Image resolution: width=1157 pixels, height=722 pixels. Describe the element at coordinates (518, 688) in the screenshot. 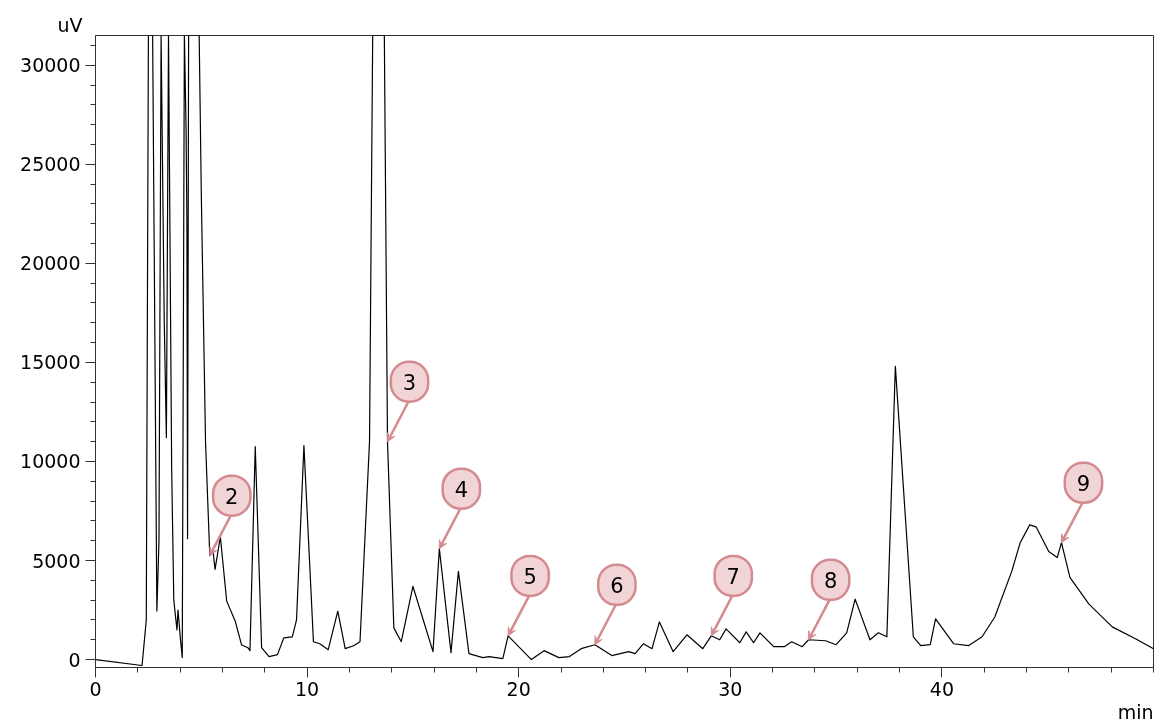

I see `x-tick-label: 20` at that location.